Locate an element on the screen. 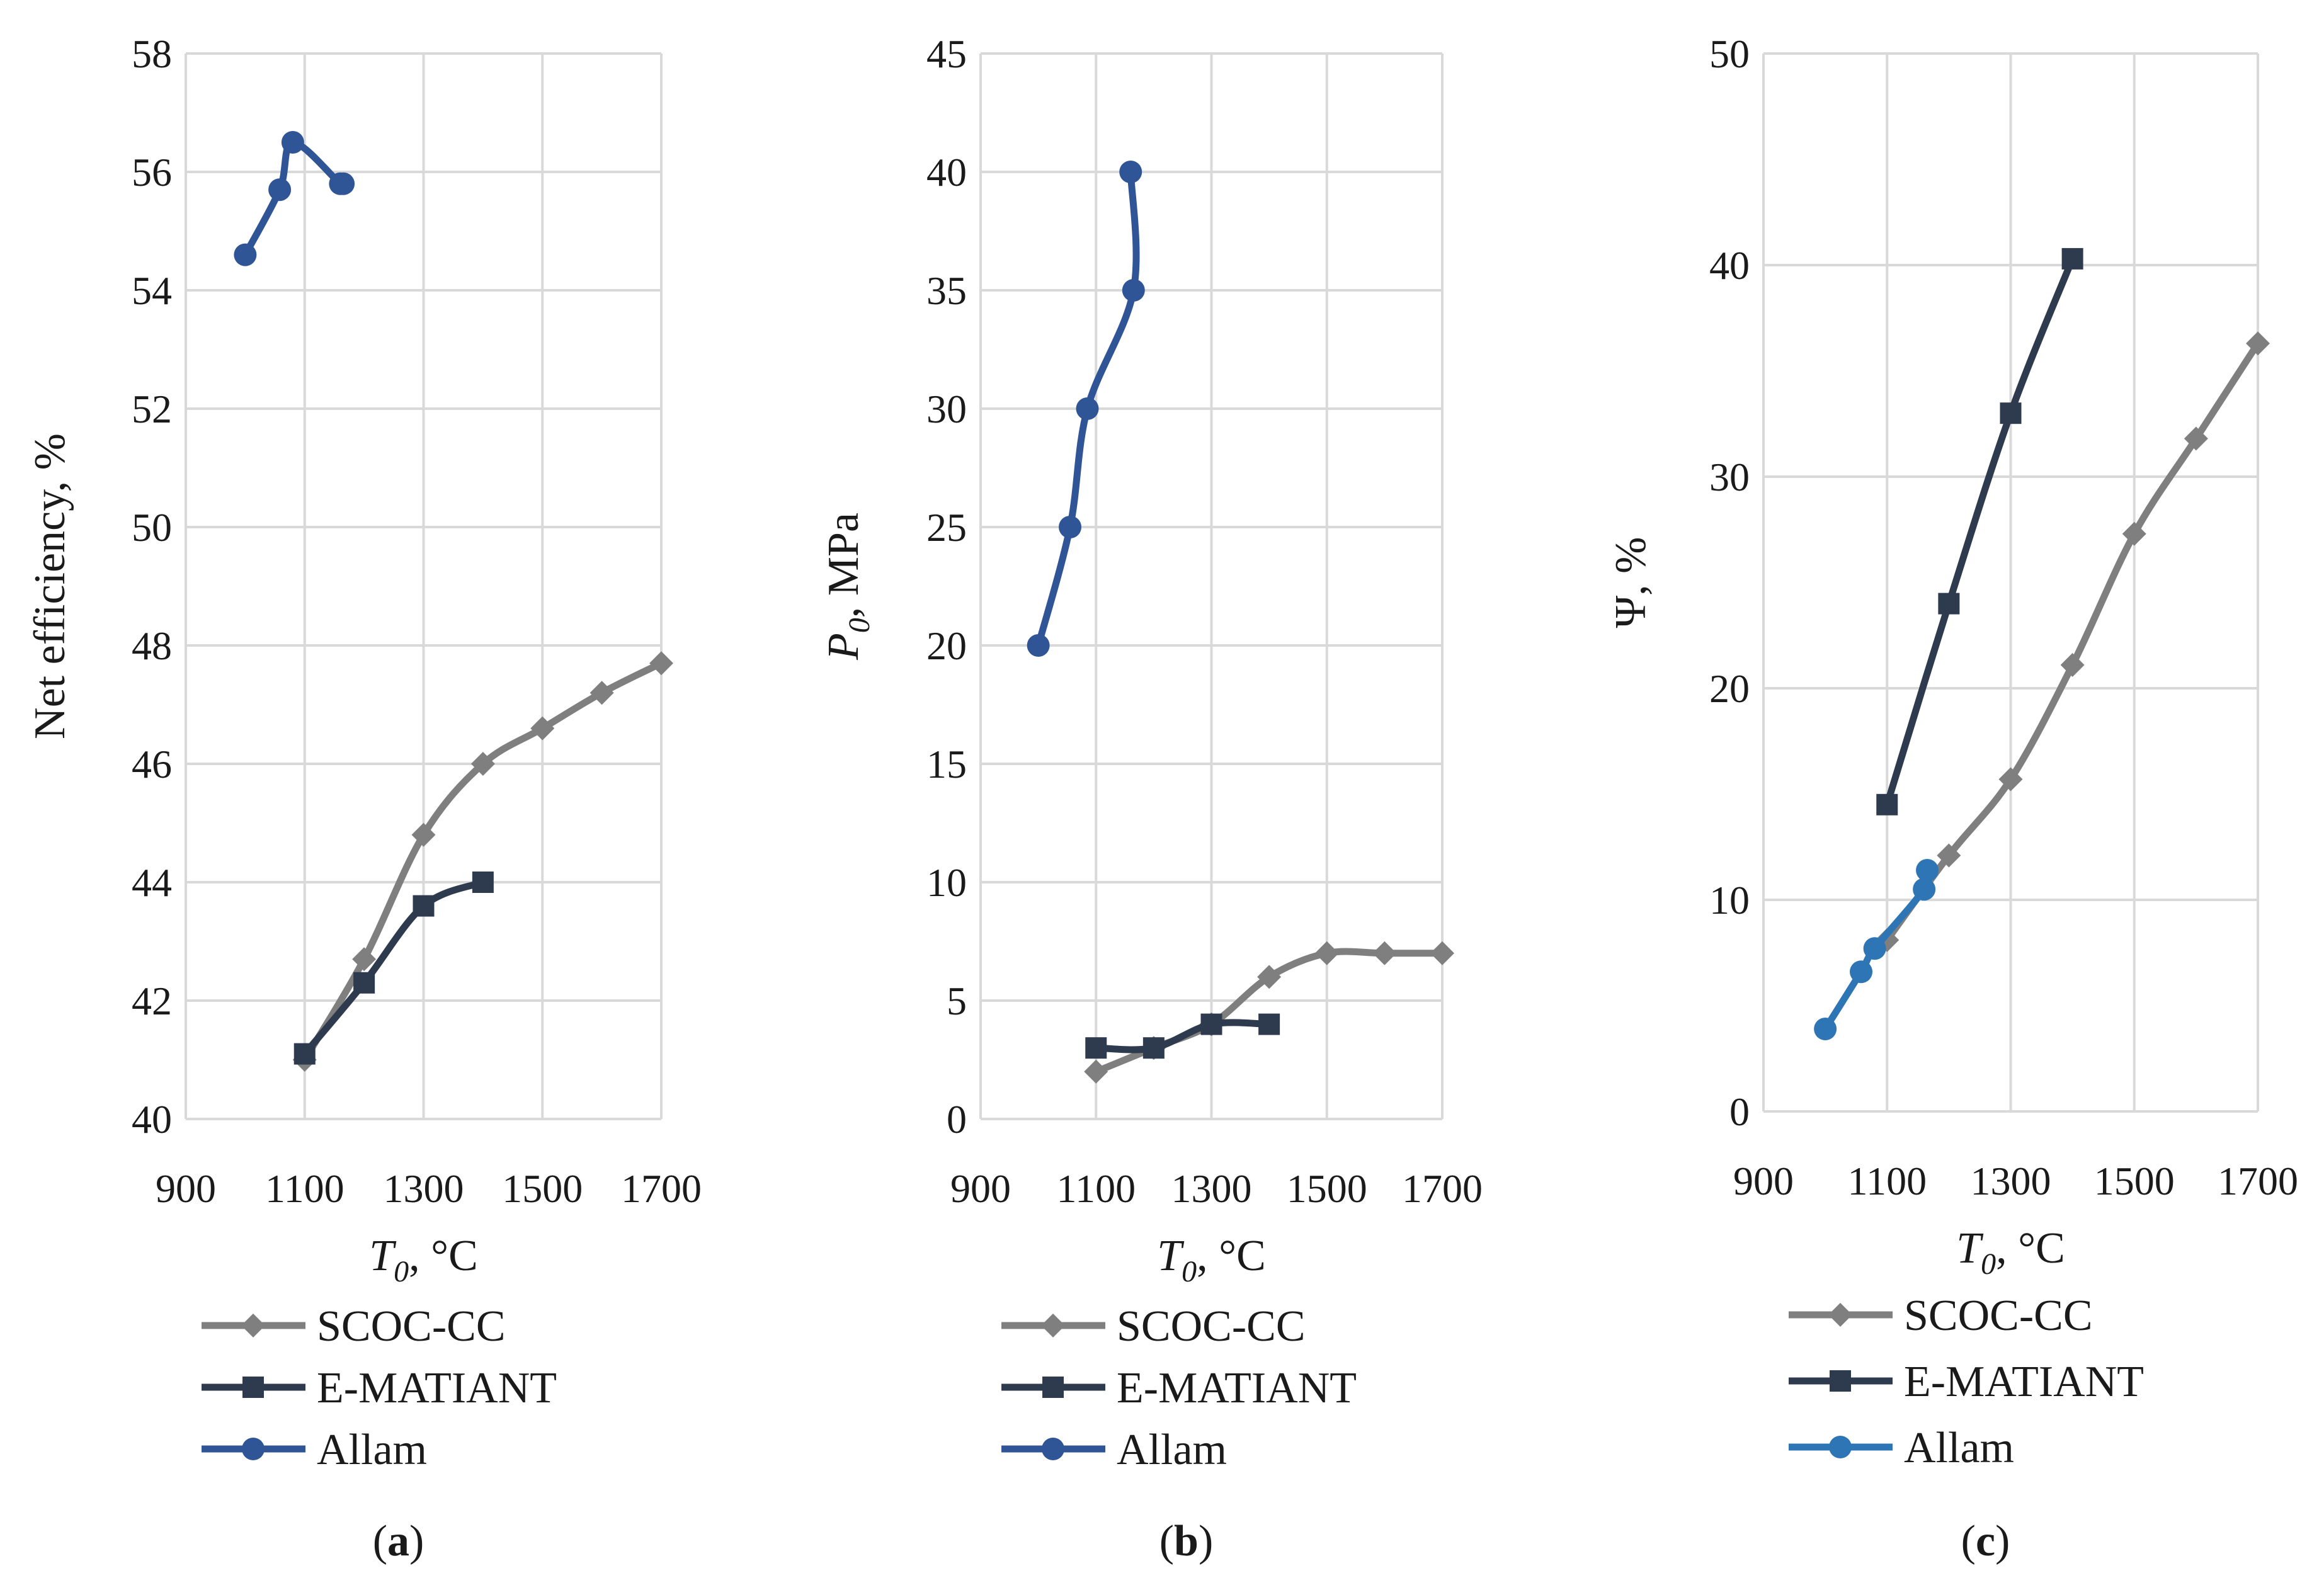 This screenshot has width=2324, height=1590. y-tick-label: 44 is located at coordinates (152, 883).